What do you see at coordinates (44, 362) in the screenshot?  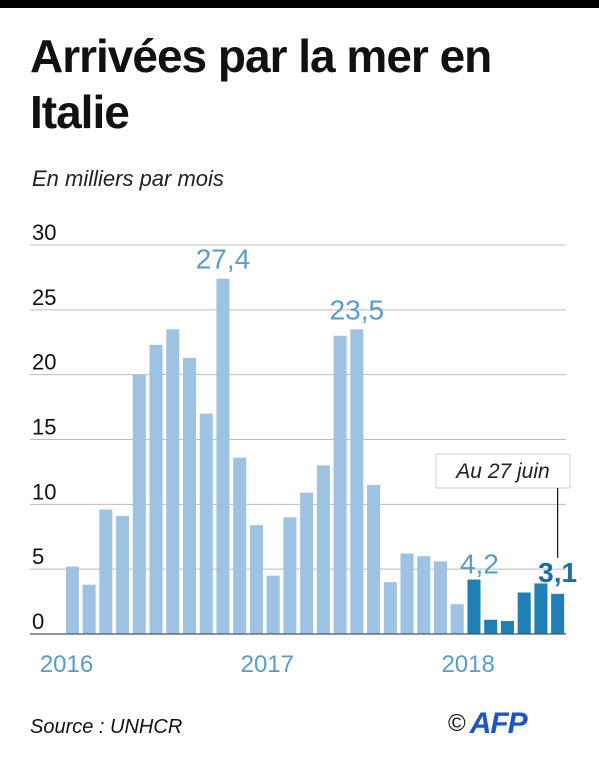 I see `y-tick-label: 20` at bounding box center [44, 362].